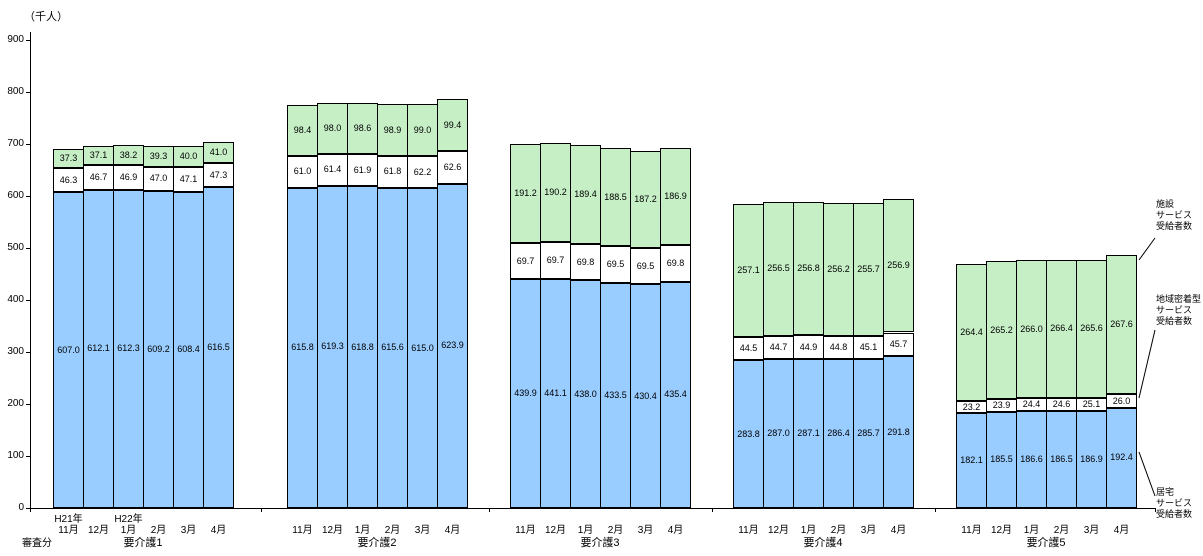  I want to click on series-annotation-text: 受給者数, so click(1174, 514).